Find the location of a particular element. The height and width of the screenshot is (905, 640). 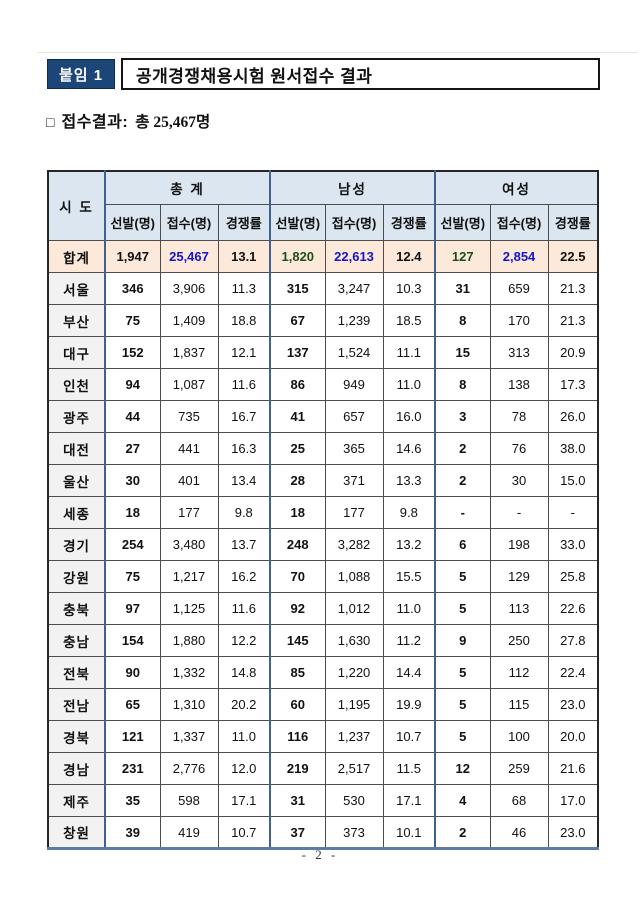

value-cell: 76 is located at coordinates (519, 448).